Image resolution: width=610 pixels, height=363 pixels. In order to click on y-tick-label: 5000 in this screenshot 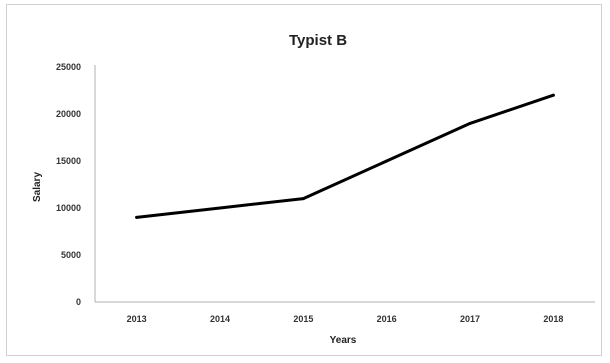, I will do `click(71, 255)`.